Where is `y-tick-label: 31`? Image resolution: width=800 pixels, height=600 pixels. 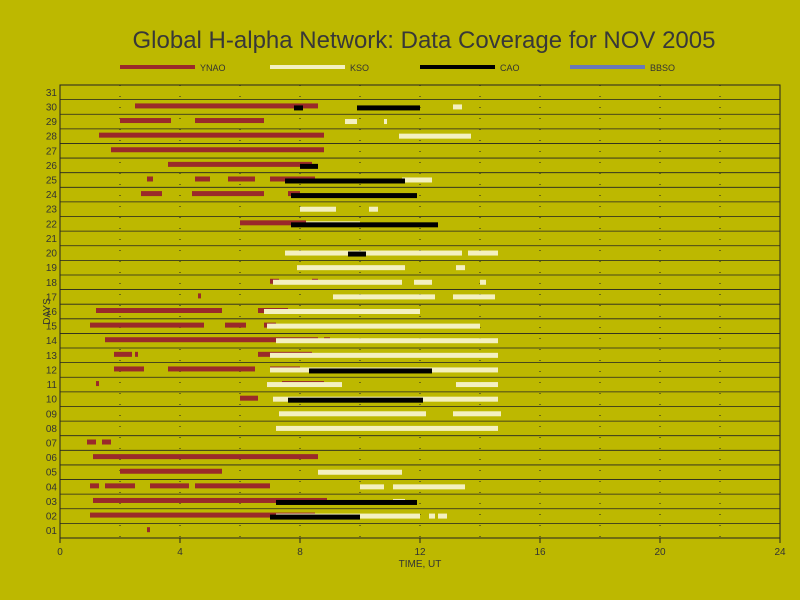
y-tick-label: 31 is located at coordinates (52, 93).